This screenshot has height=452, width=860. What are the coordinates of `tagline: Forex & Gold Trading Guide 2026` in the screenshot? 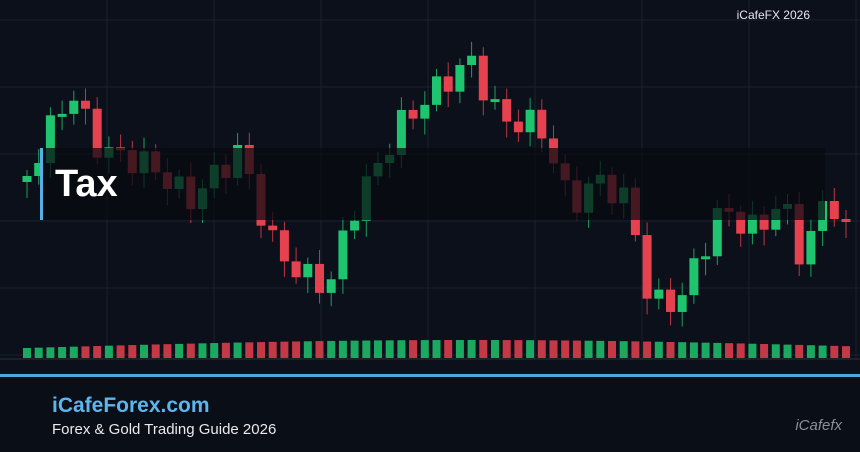 It's located at (164, 429).